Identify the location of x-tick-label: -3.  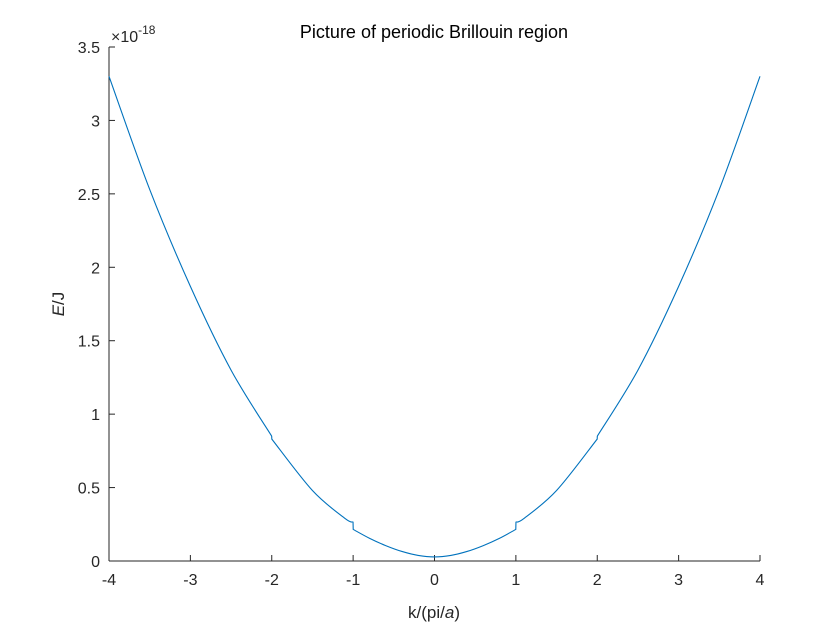
(190, 580).